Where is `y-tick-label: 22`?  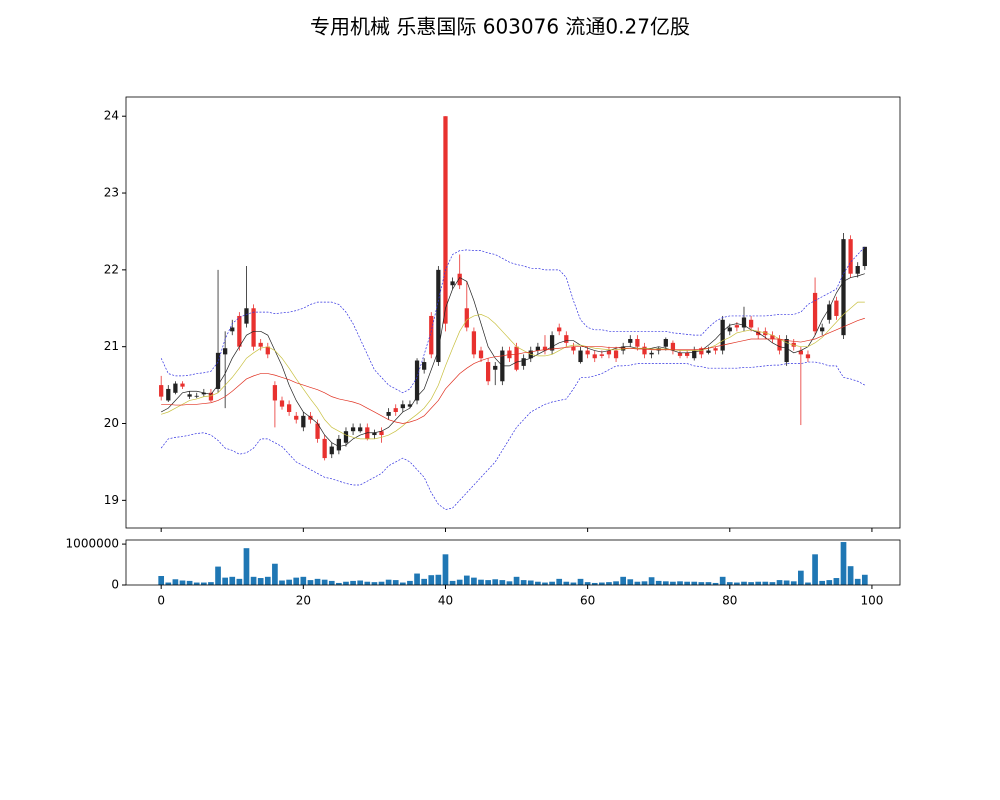
y-tick-label: 22 is located at coordinates (111, 269).